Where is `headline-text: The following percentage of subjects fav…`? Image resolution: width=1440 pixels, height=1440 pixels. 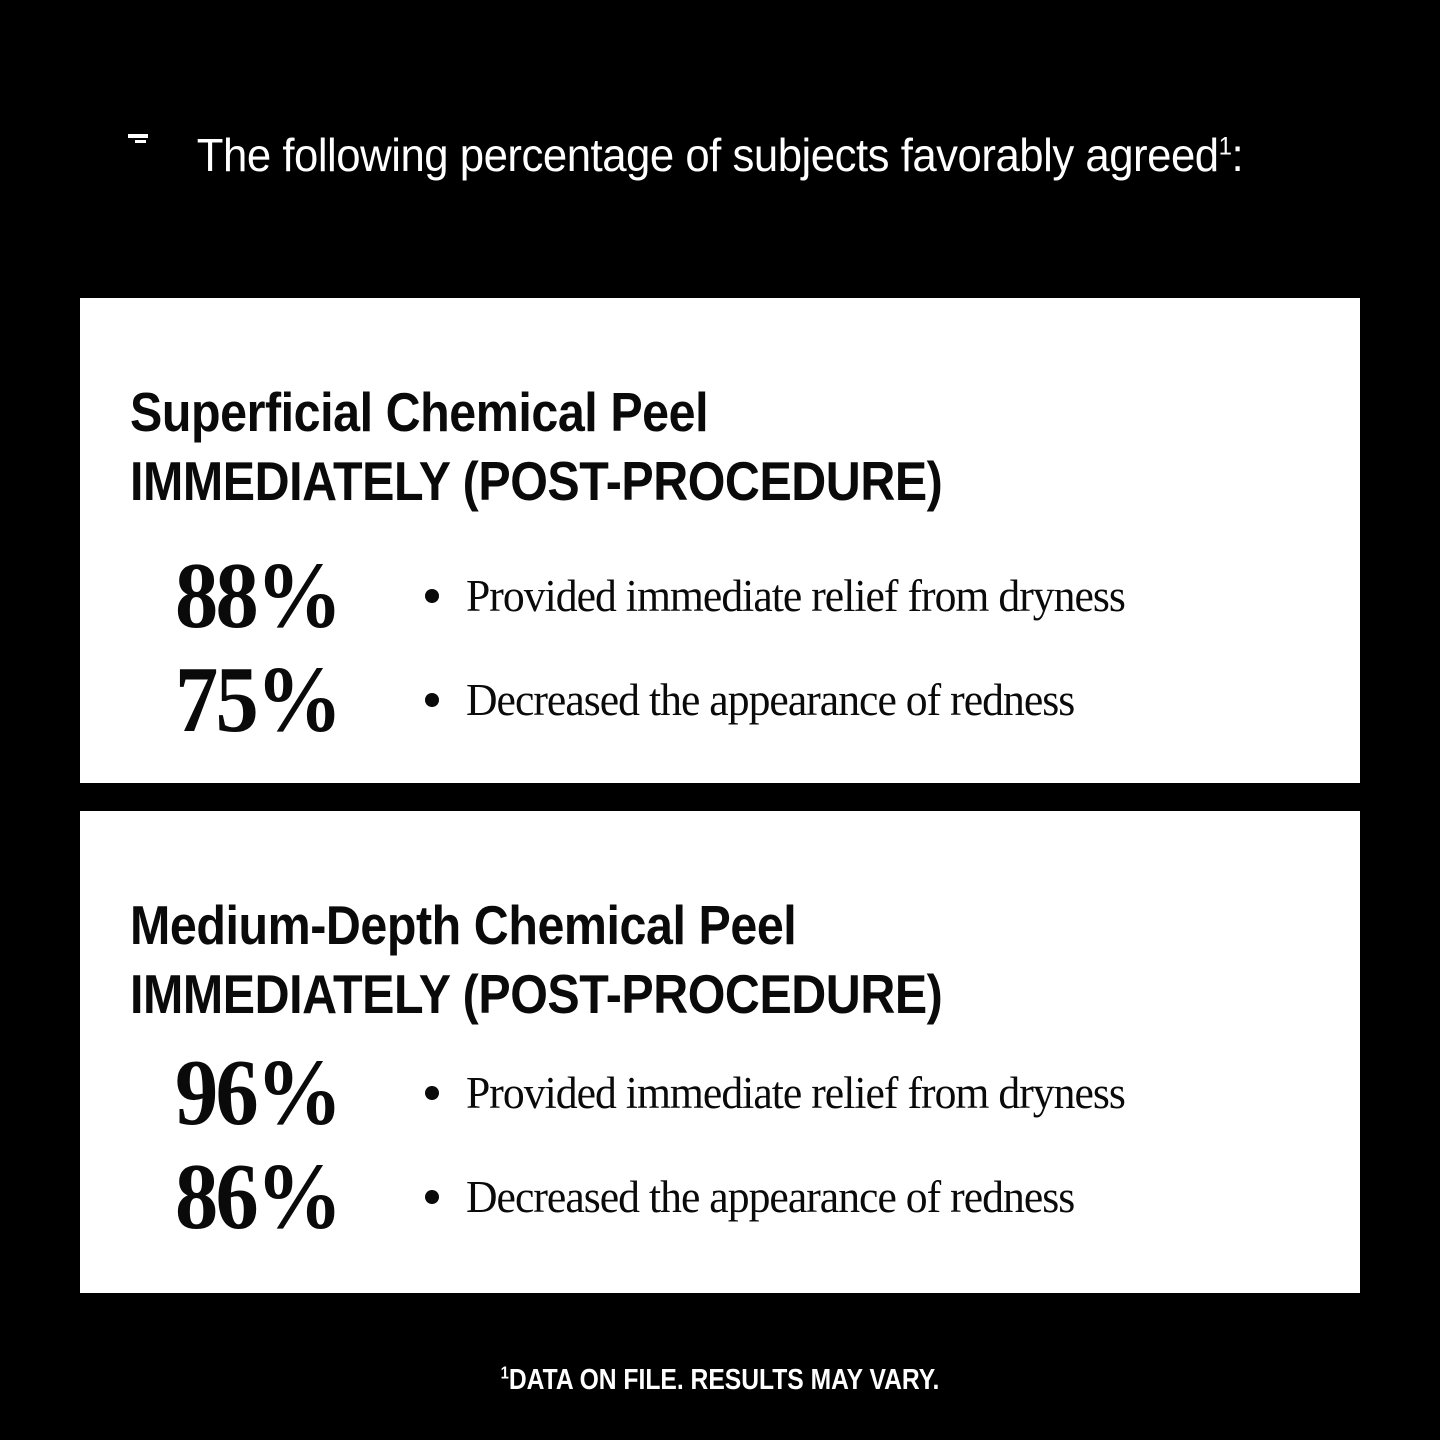 headline-text: The following percentage of subjects fav… is located at coordinates (707, 155).